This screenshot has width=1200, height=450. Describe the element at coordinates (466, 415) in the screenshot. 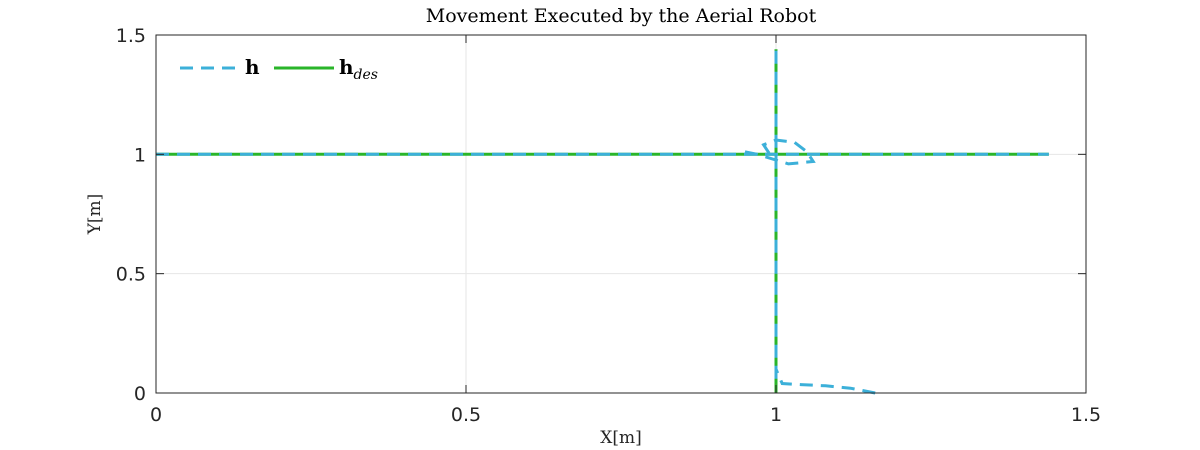

I see `x-tick-label: 0.5` at that location.